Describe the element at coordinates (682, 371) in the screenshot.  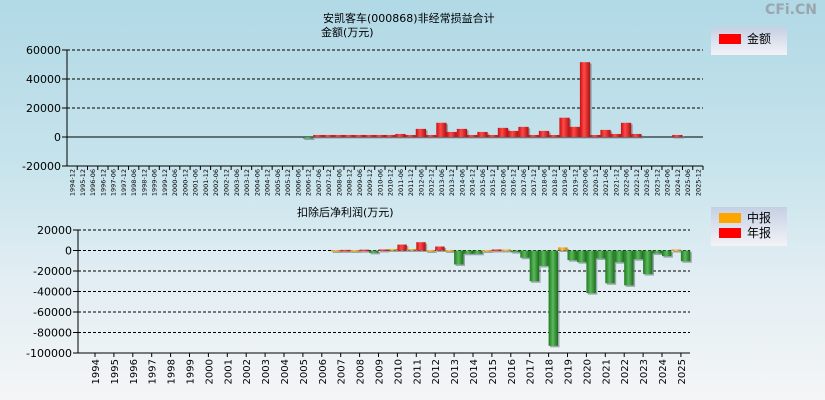
I see `x-tick-label: 2025` at that location.